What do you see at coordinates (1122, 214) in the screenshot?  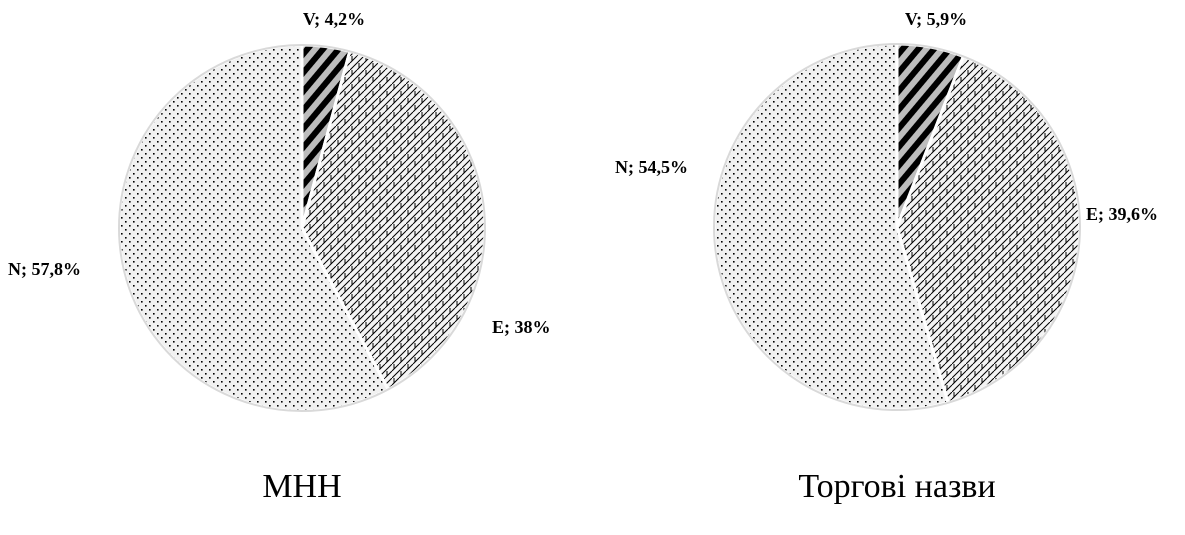 I see `data-label-e: E; 39,6%` at bounding box center [1122, 214].